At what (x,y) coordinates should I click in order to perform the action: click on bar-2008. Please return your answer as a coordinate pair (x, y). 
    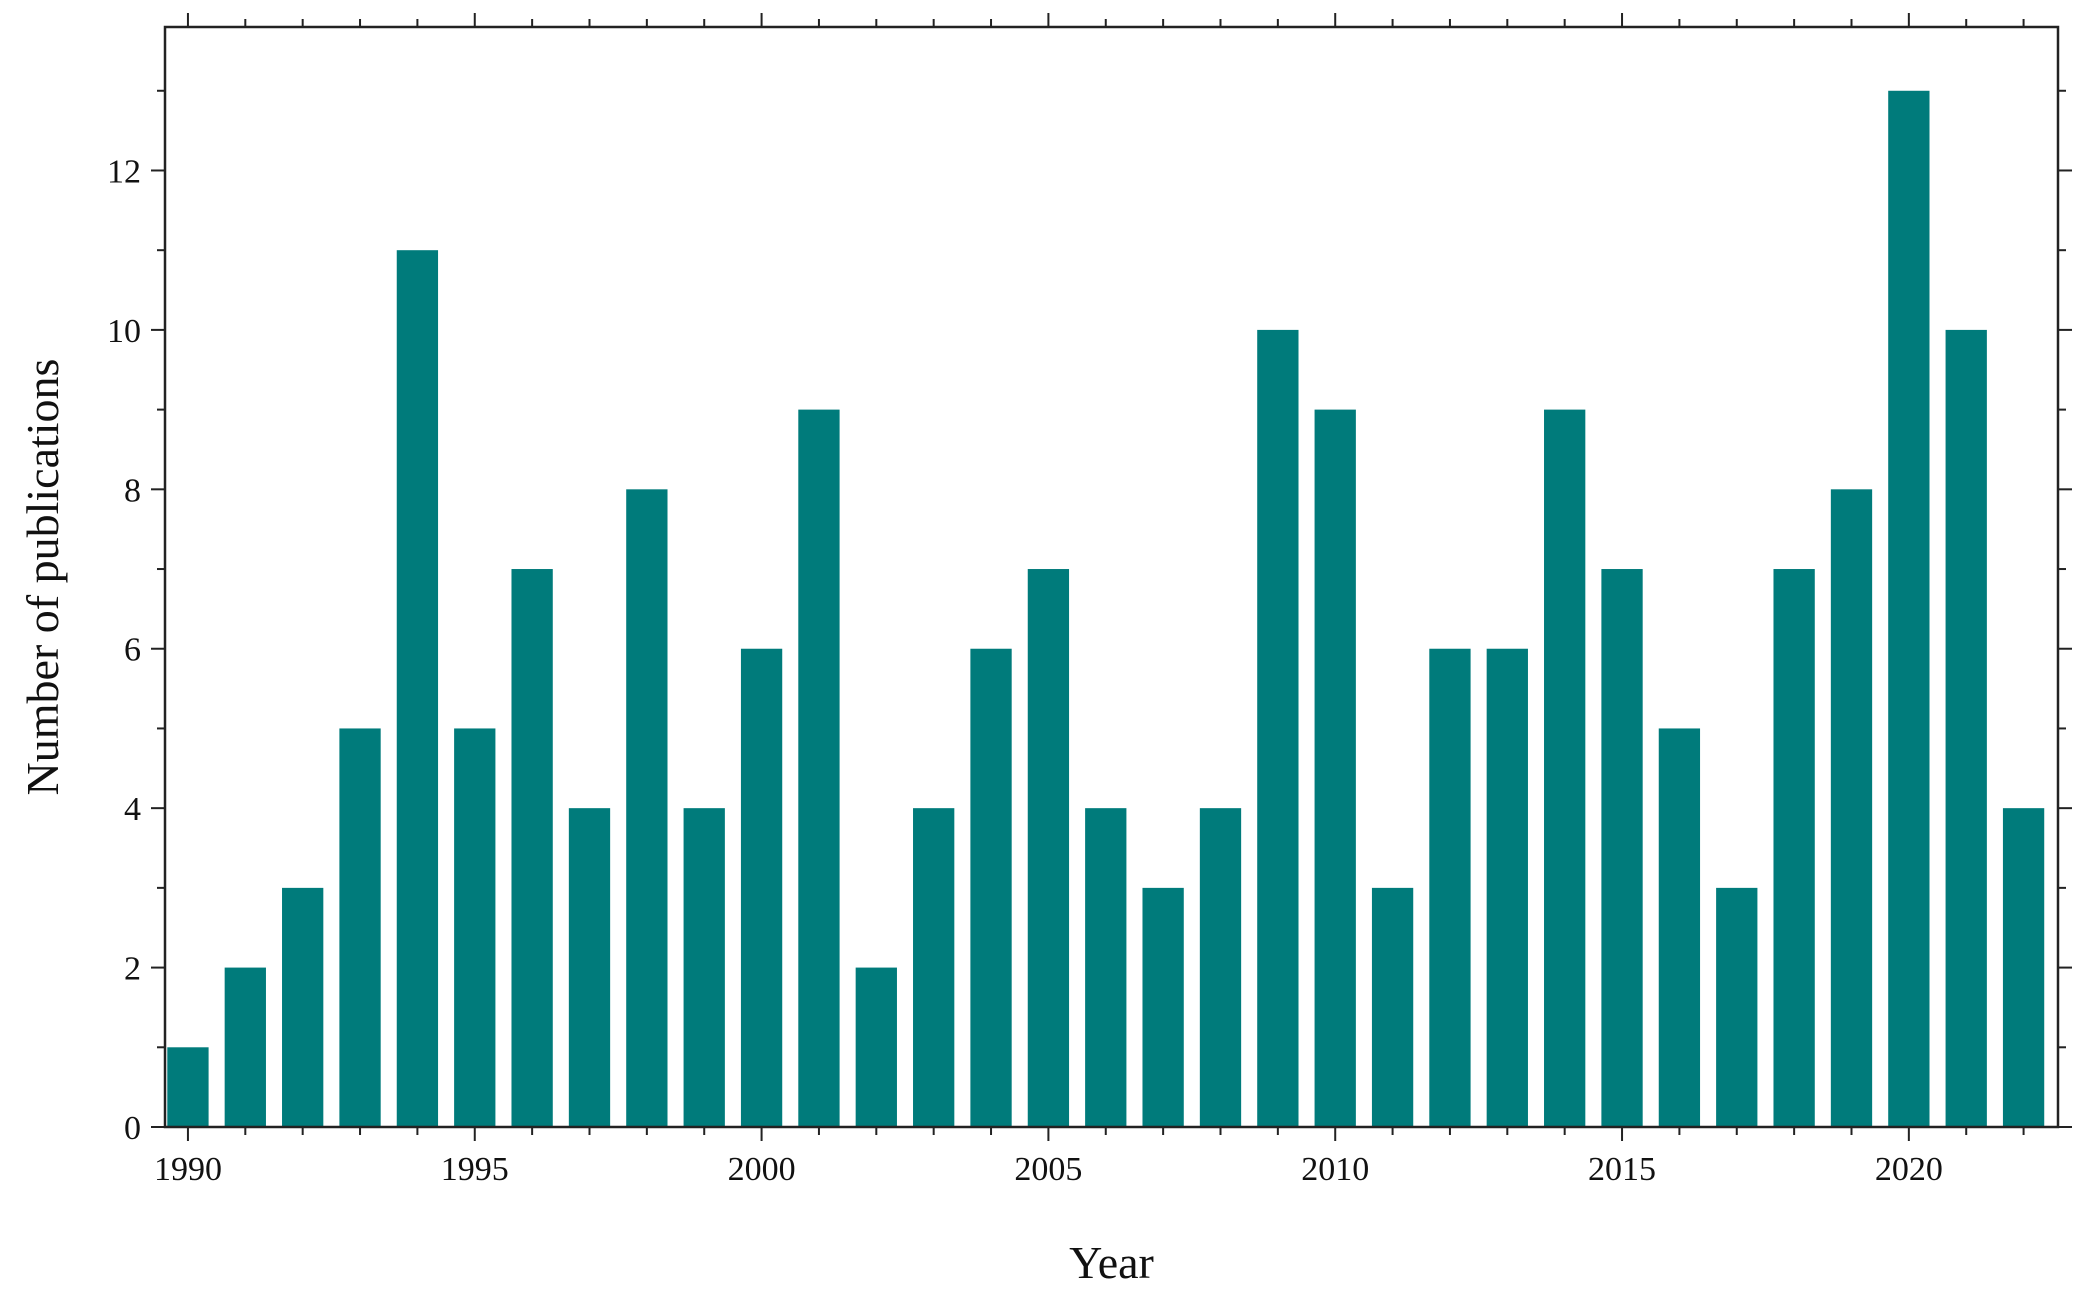
    Looking at the image, I should click on (1220, 967).